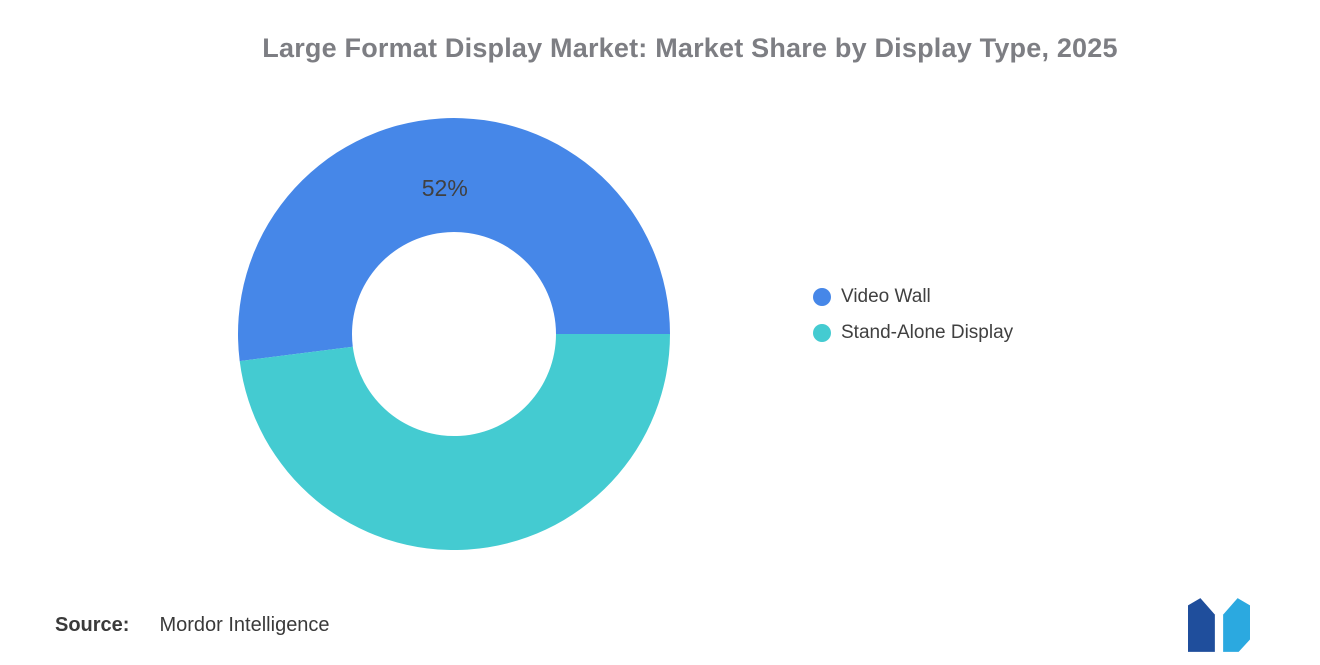 The height and width of the screenshot is (665, 1320). I want to click on legend-label-stand-alone-display: Stand-Alone Display, so click(927, 332).